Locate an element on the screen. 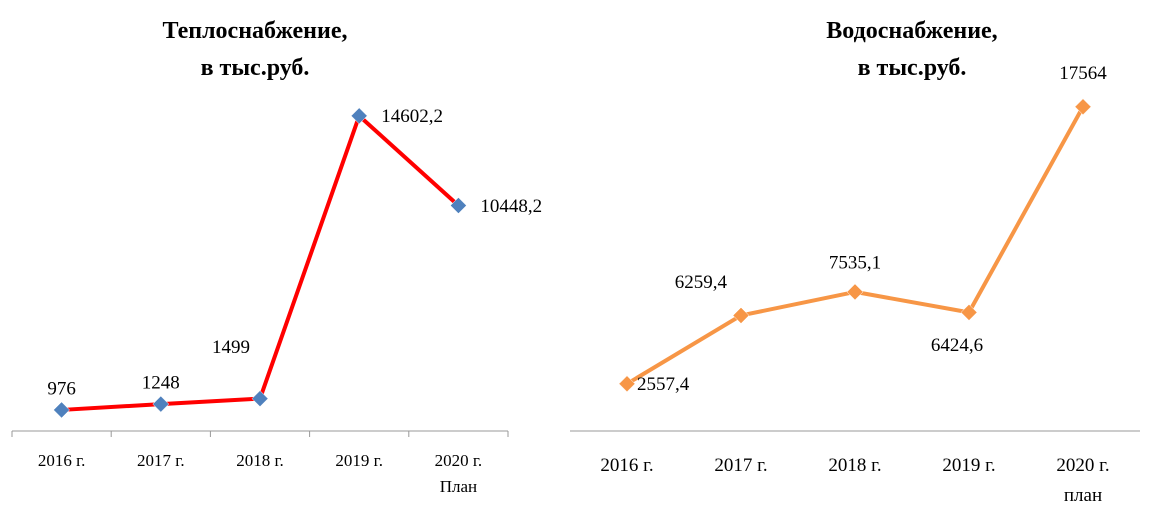 The height and width of the screenshot is (505, 1149). x-tick-label: 2020 г. План is located at coordinates (459, 473).